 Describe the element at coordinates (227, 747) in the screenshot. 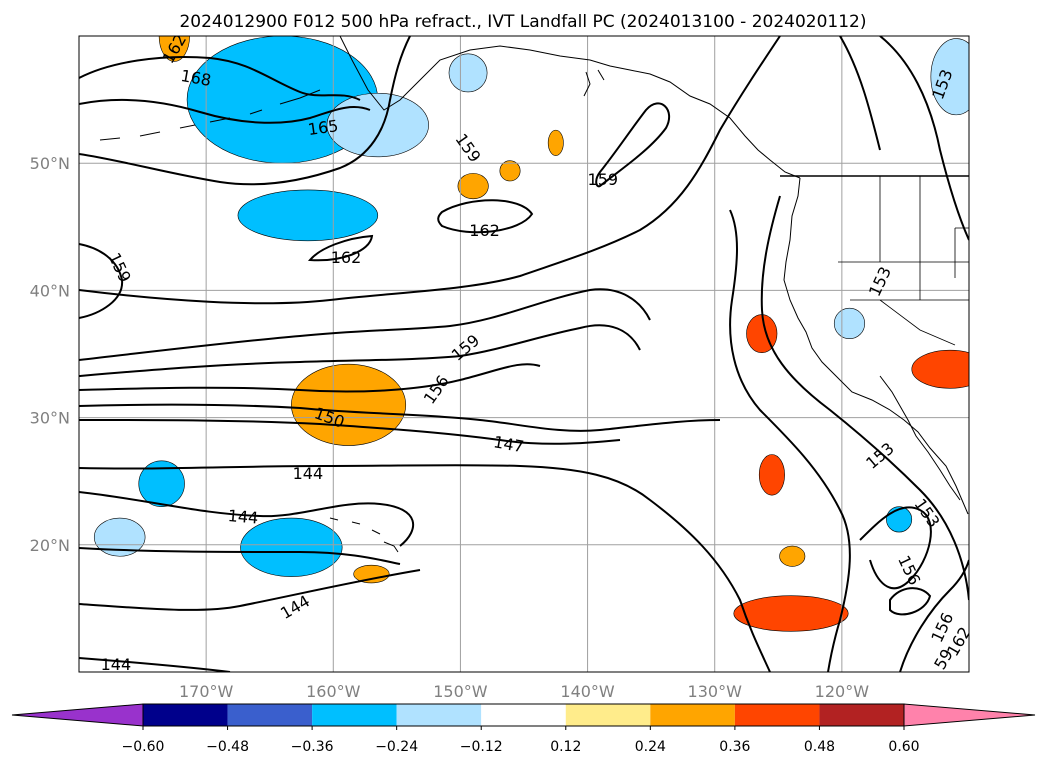

I see `colorbar-tick-label: −0.48` at that location.